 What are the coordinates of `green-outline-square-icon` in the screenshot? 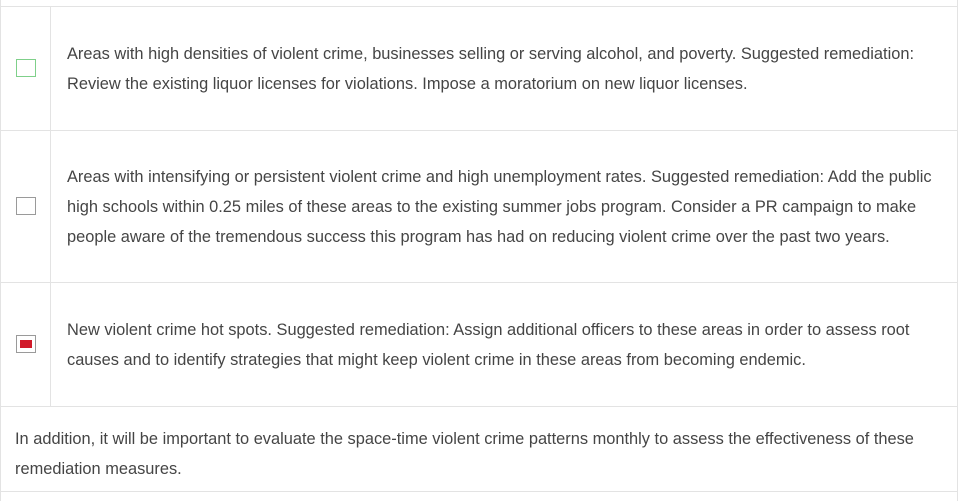 It's located at (25, 68).